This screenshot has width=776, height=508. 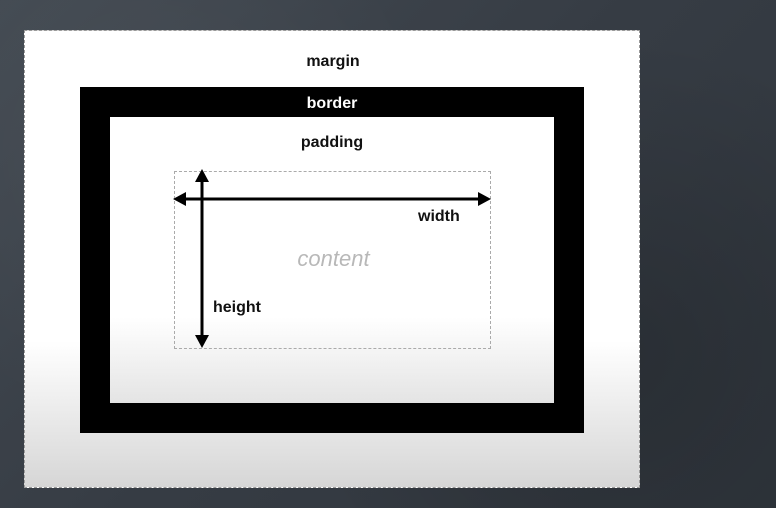 I want to click on padding-label: padding, so click(x=332, y=142).